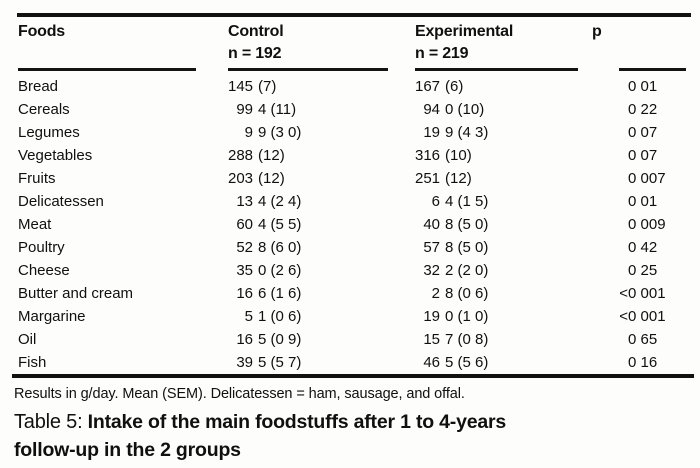  I want to click on p-less-than-sign: <, so click(623, 316).